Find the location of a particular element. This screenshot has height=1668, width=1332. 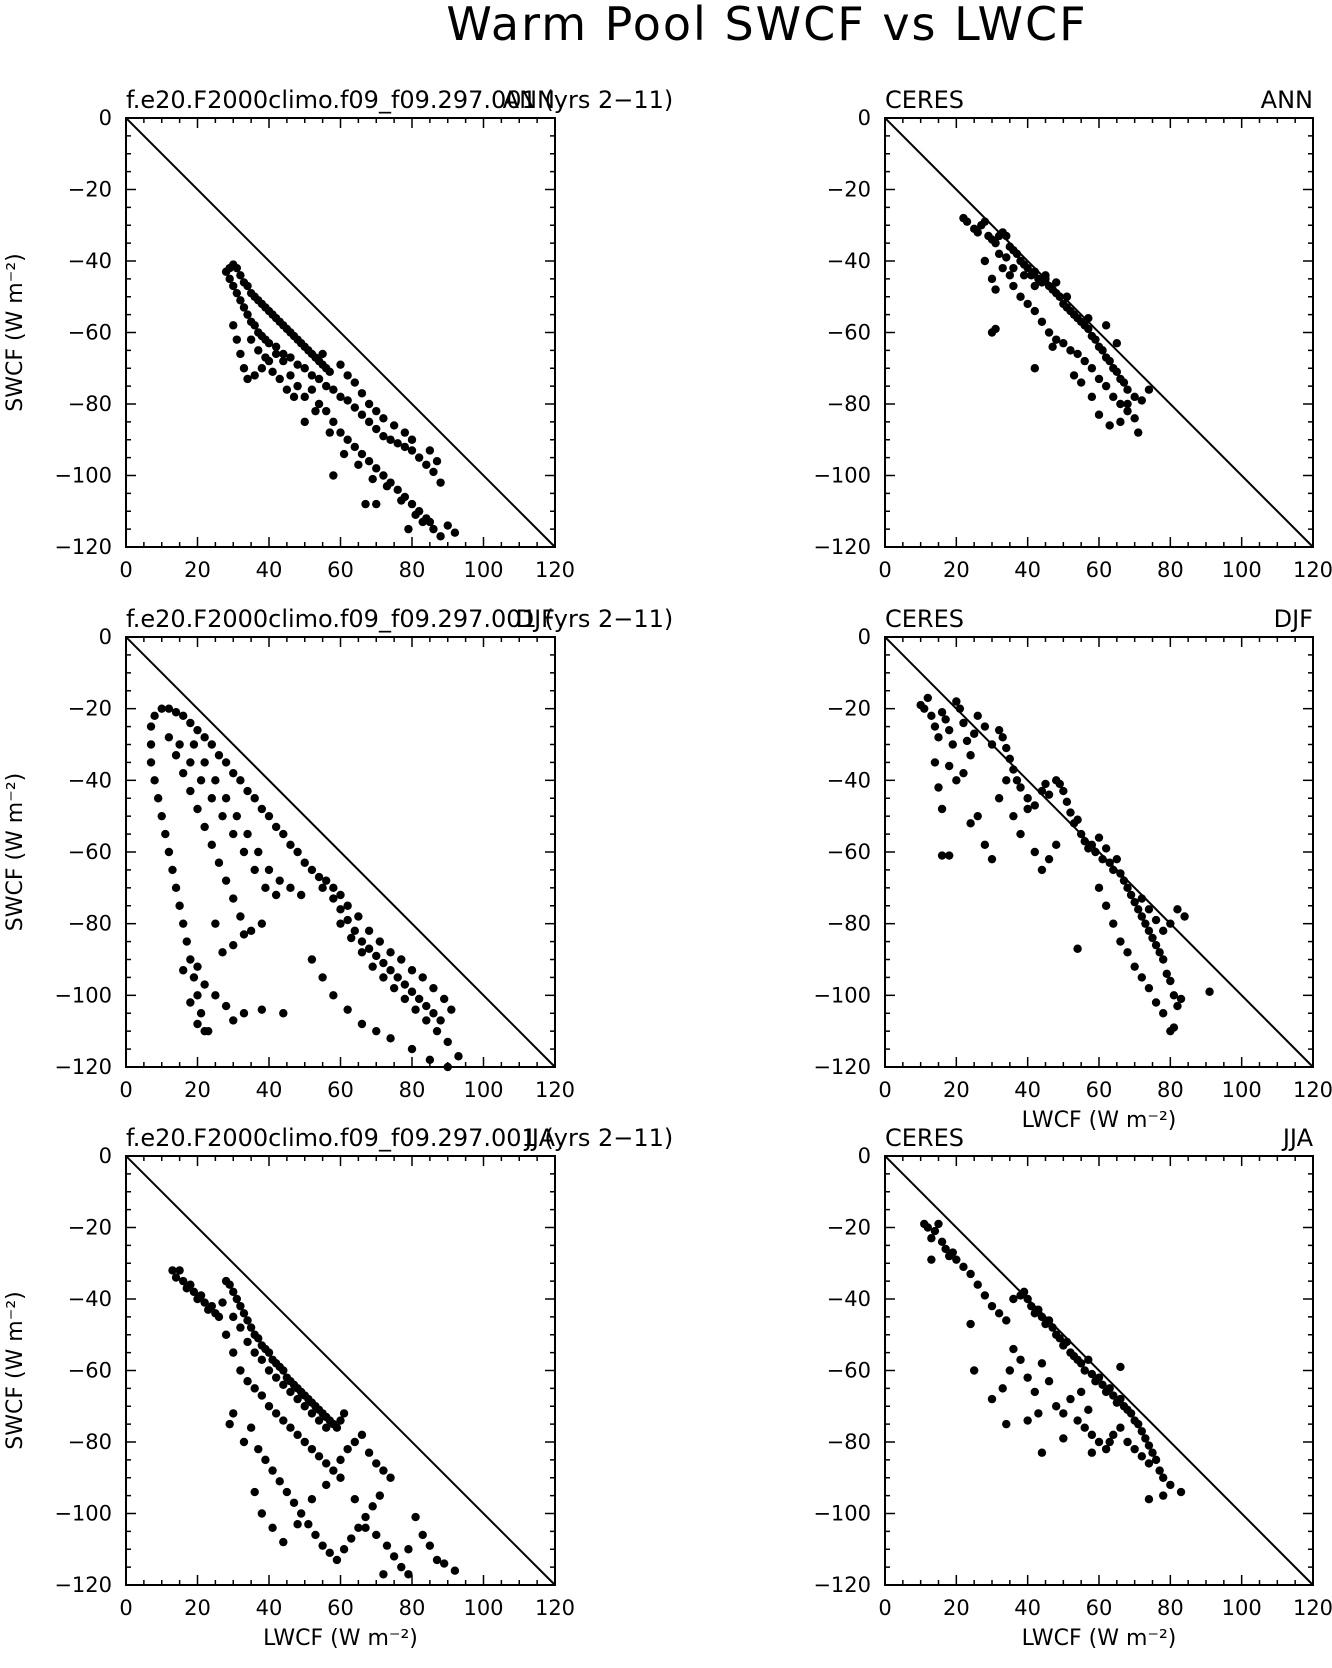

figure-title: Warm Pool SWCF vs LWCF is located at coordinates (766, 25).